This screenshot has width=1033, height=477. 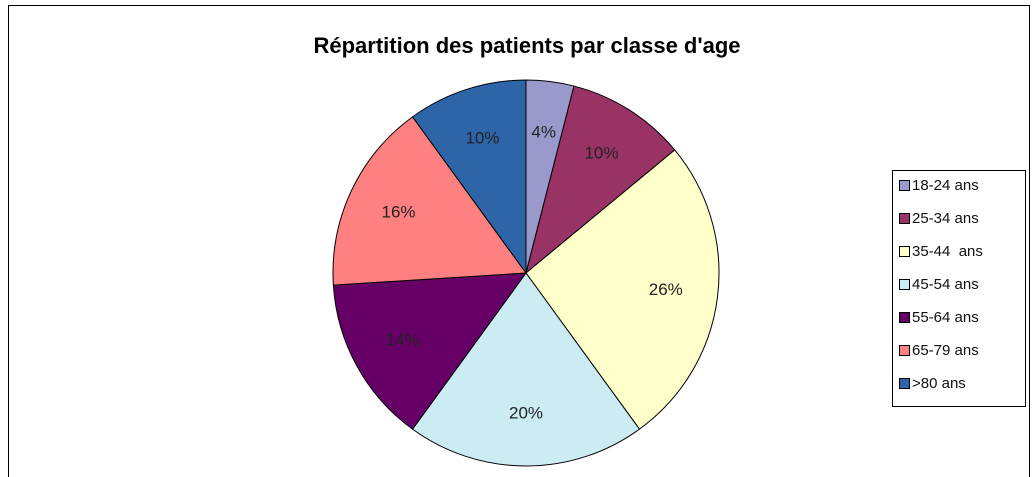 I want to click on legend-box, so click(x=959, y=288).